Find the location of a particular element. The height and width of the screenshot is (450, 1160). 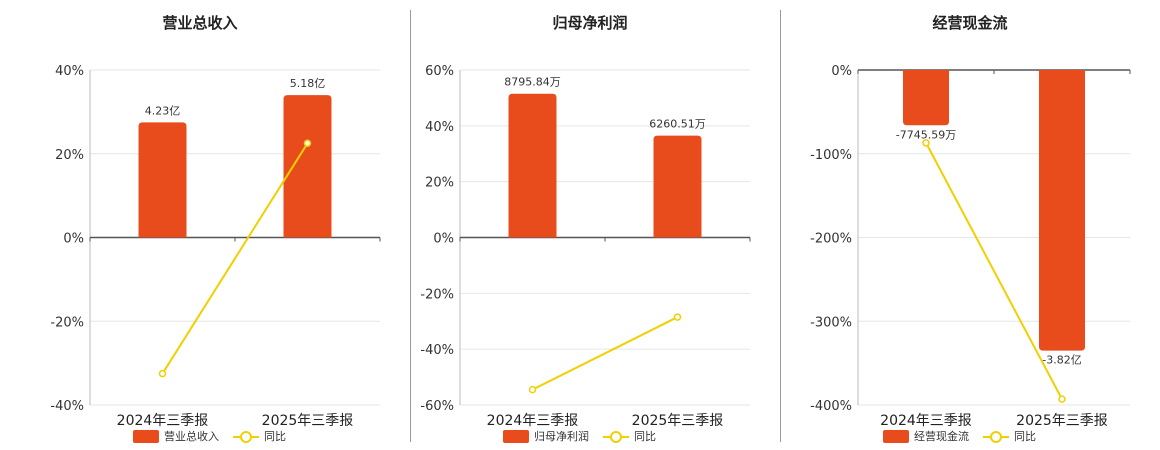

bar-data-label: 8795.84万 is located at coordinates (532, 82).